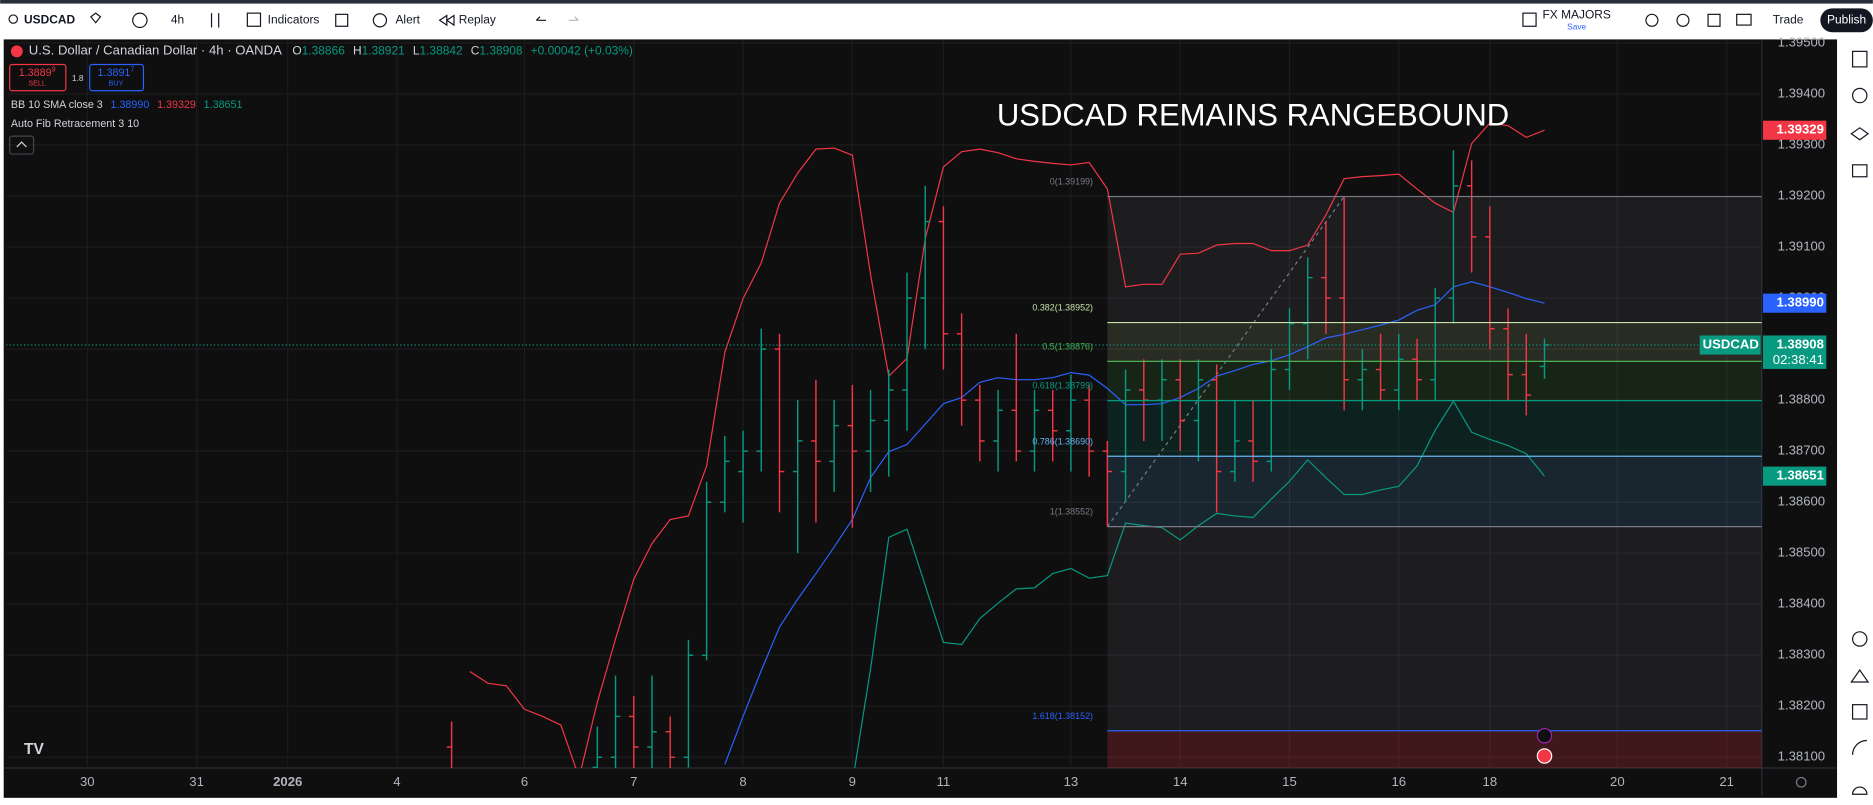 The height and width of the screenshot is (805, 1873). I want to click on price-tag, so click(1794, 352).